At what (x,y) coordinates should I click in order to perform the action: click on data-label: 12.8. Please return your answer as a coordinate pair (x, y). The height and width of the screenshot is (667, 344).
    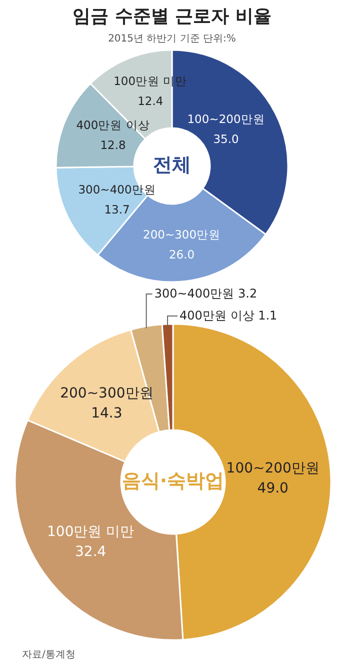
    Looking at the image, I should click on (113, 145).